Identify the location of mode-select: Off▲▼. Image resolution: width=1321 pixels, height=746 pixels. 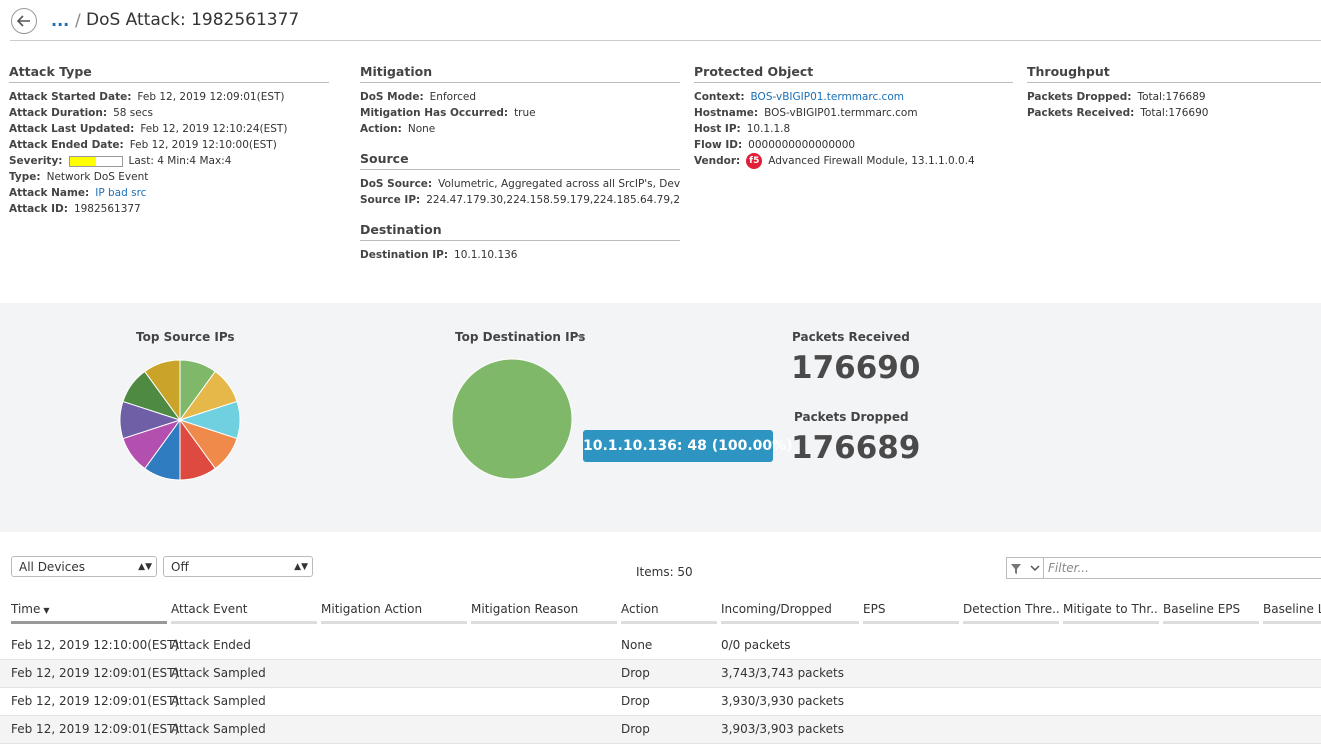
(238, 566).